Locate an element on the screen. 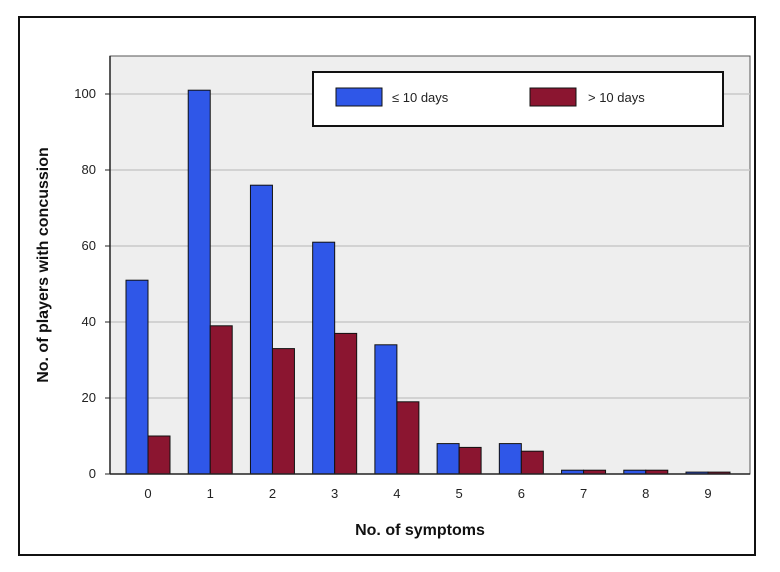 This screenshot has width=780, height=572. x-tick-label: 2 is located at coordinates (272, 493).